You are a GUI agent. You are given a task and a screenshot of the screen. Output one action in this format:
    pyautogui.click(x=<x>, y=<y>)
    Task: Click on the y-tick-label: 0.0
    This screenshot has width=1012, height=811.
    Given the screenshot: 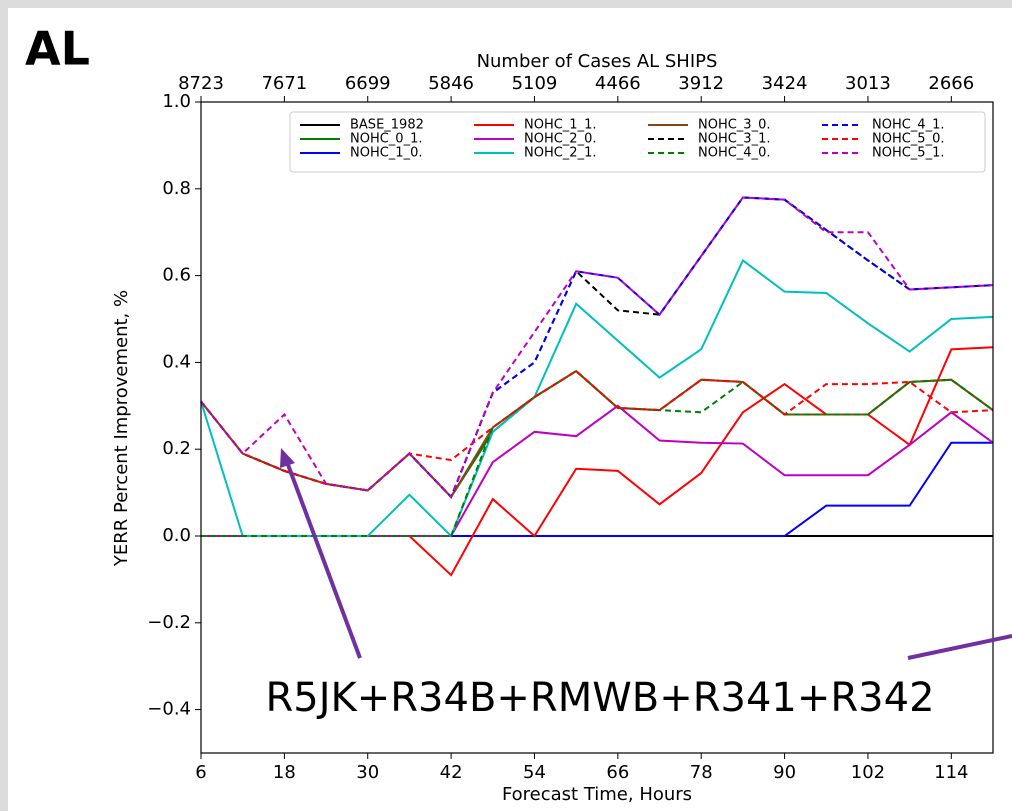 What is the action you would take?
    pyautogui.click(x=176, y=535)
    